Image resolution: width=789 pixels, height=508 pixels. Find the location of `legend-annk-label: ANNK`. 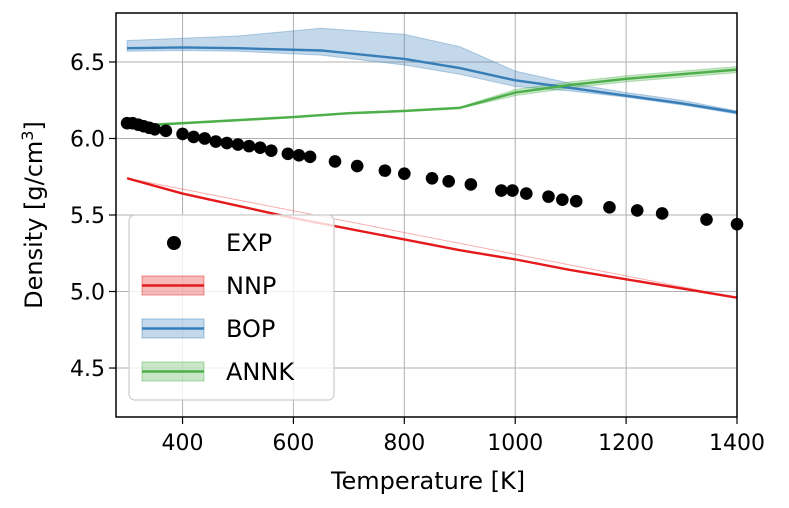

legend-annk-label: ANNK is located at coordinates (260, 372).